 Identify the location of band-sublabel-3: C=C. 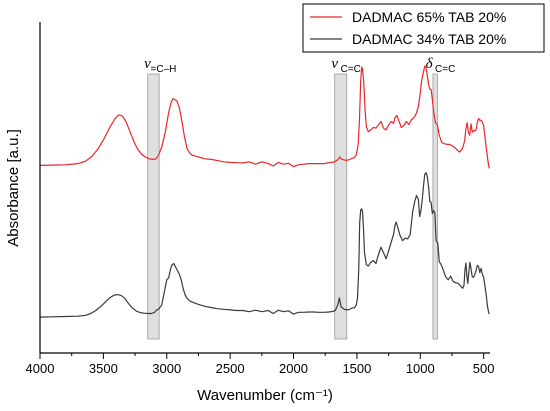
(445, 69).